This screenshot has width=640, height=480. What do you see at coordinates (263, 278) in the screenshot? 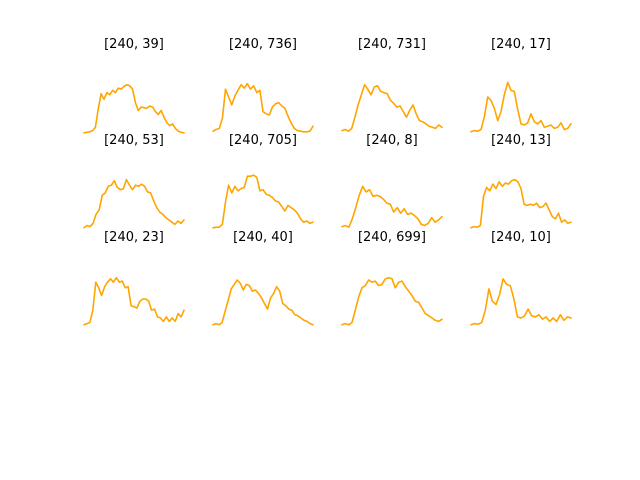
I see `subplot-10: [240, 40]` at bounding box center [263, 278].